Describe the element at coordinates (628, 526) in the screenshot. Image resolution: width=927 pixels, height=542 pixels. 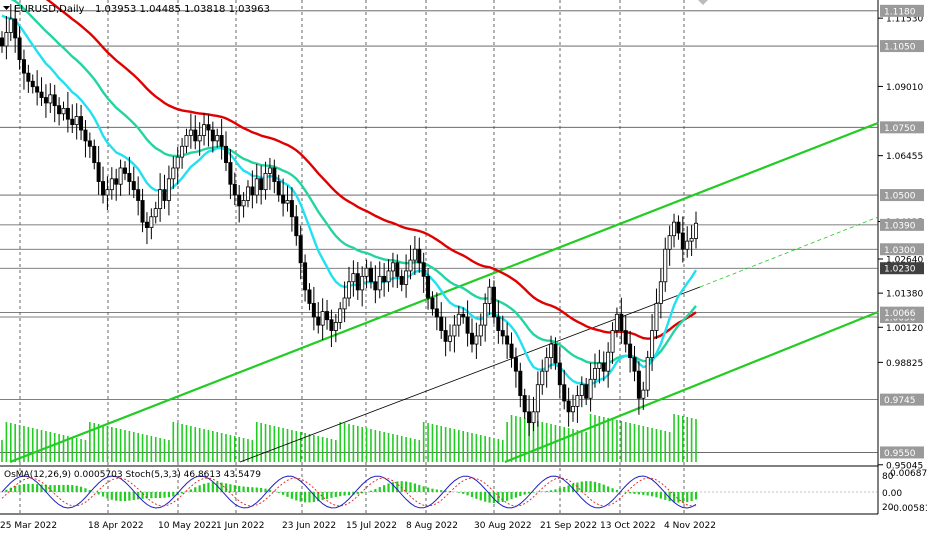
I see `time-tick-label: 13 Oct 2022` at that location.